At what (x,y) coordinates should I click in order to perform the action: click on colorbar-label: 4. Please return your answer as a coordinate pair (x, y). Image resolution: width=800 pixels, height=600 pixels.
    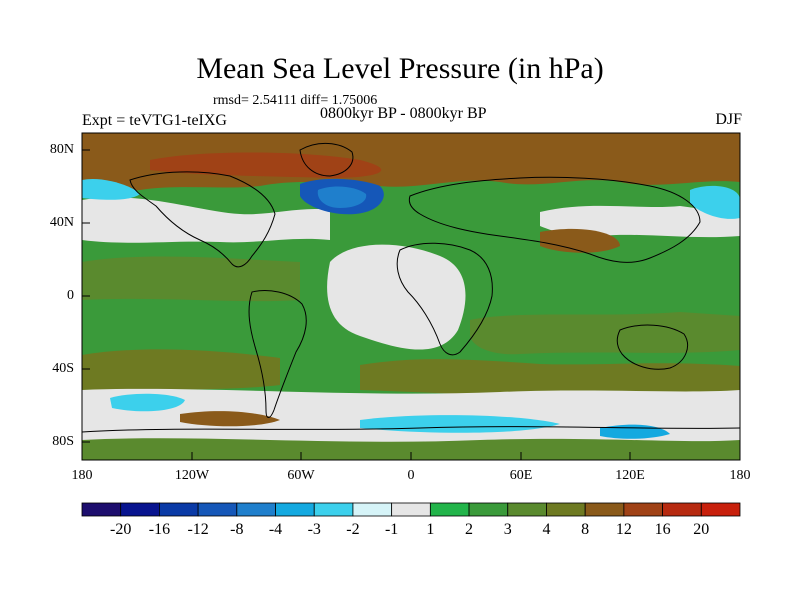
    Looking at the image, I should click on (546, 529).